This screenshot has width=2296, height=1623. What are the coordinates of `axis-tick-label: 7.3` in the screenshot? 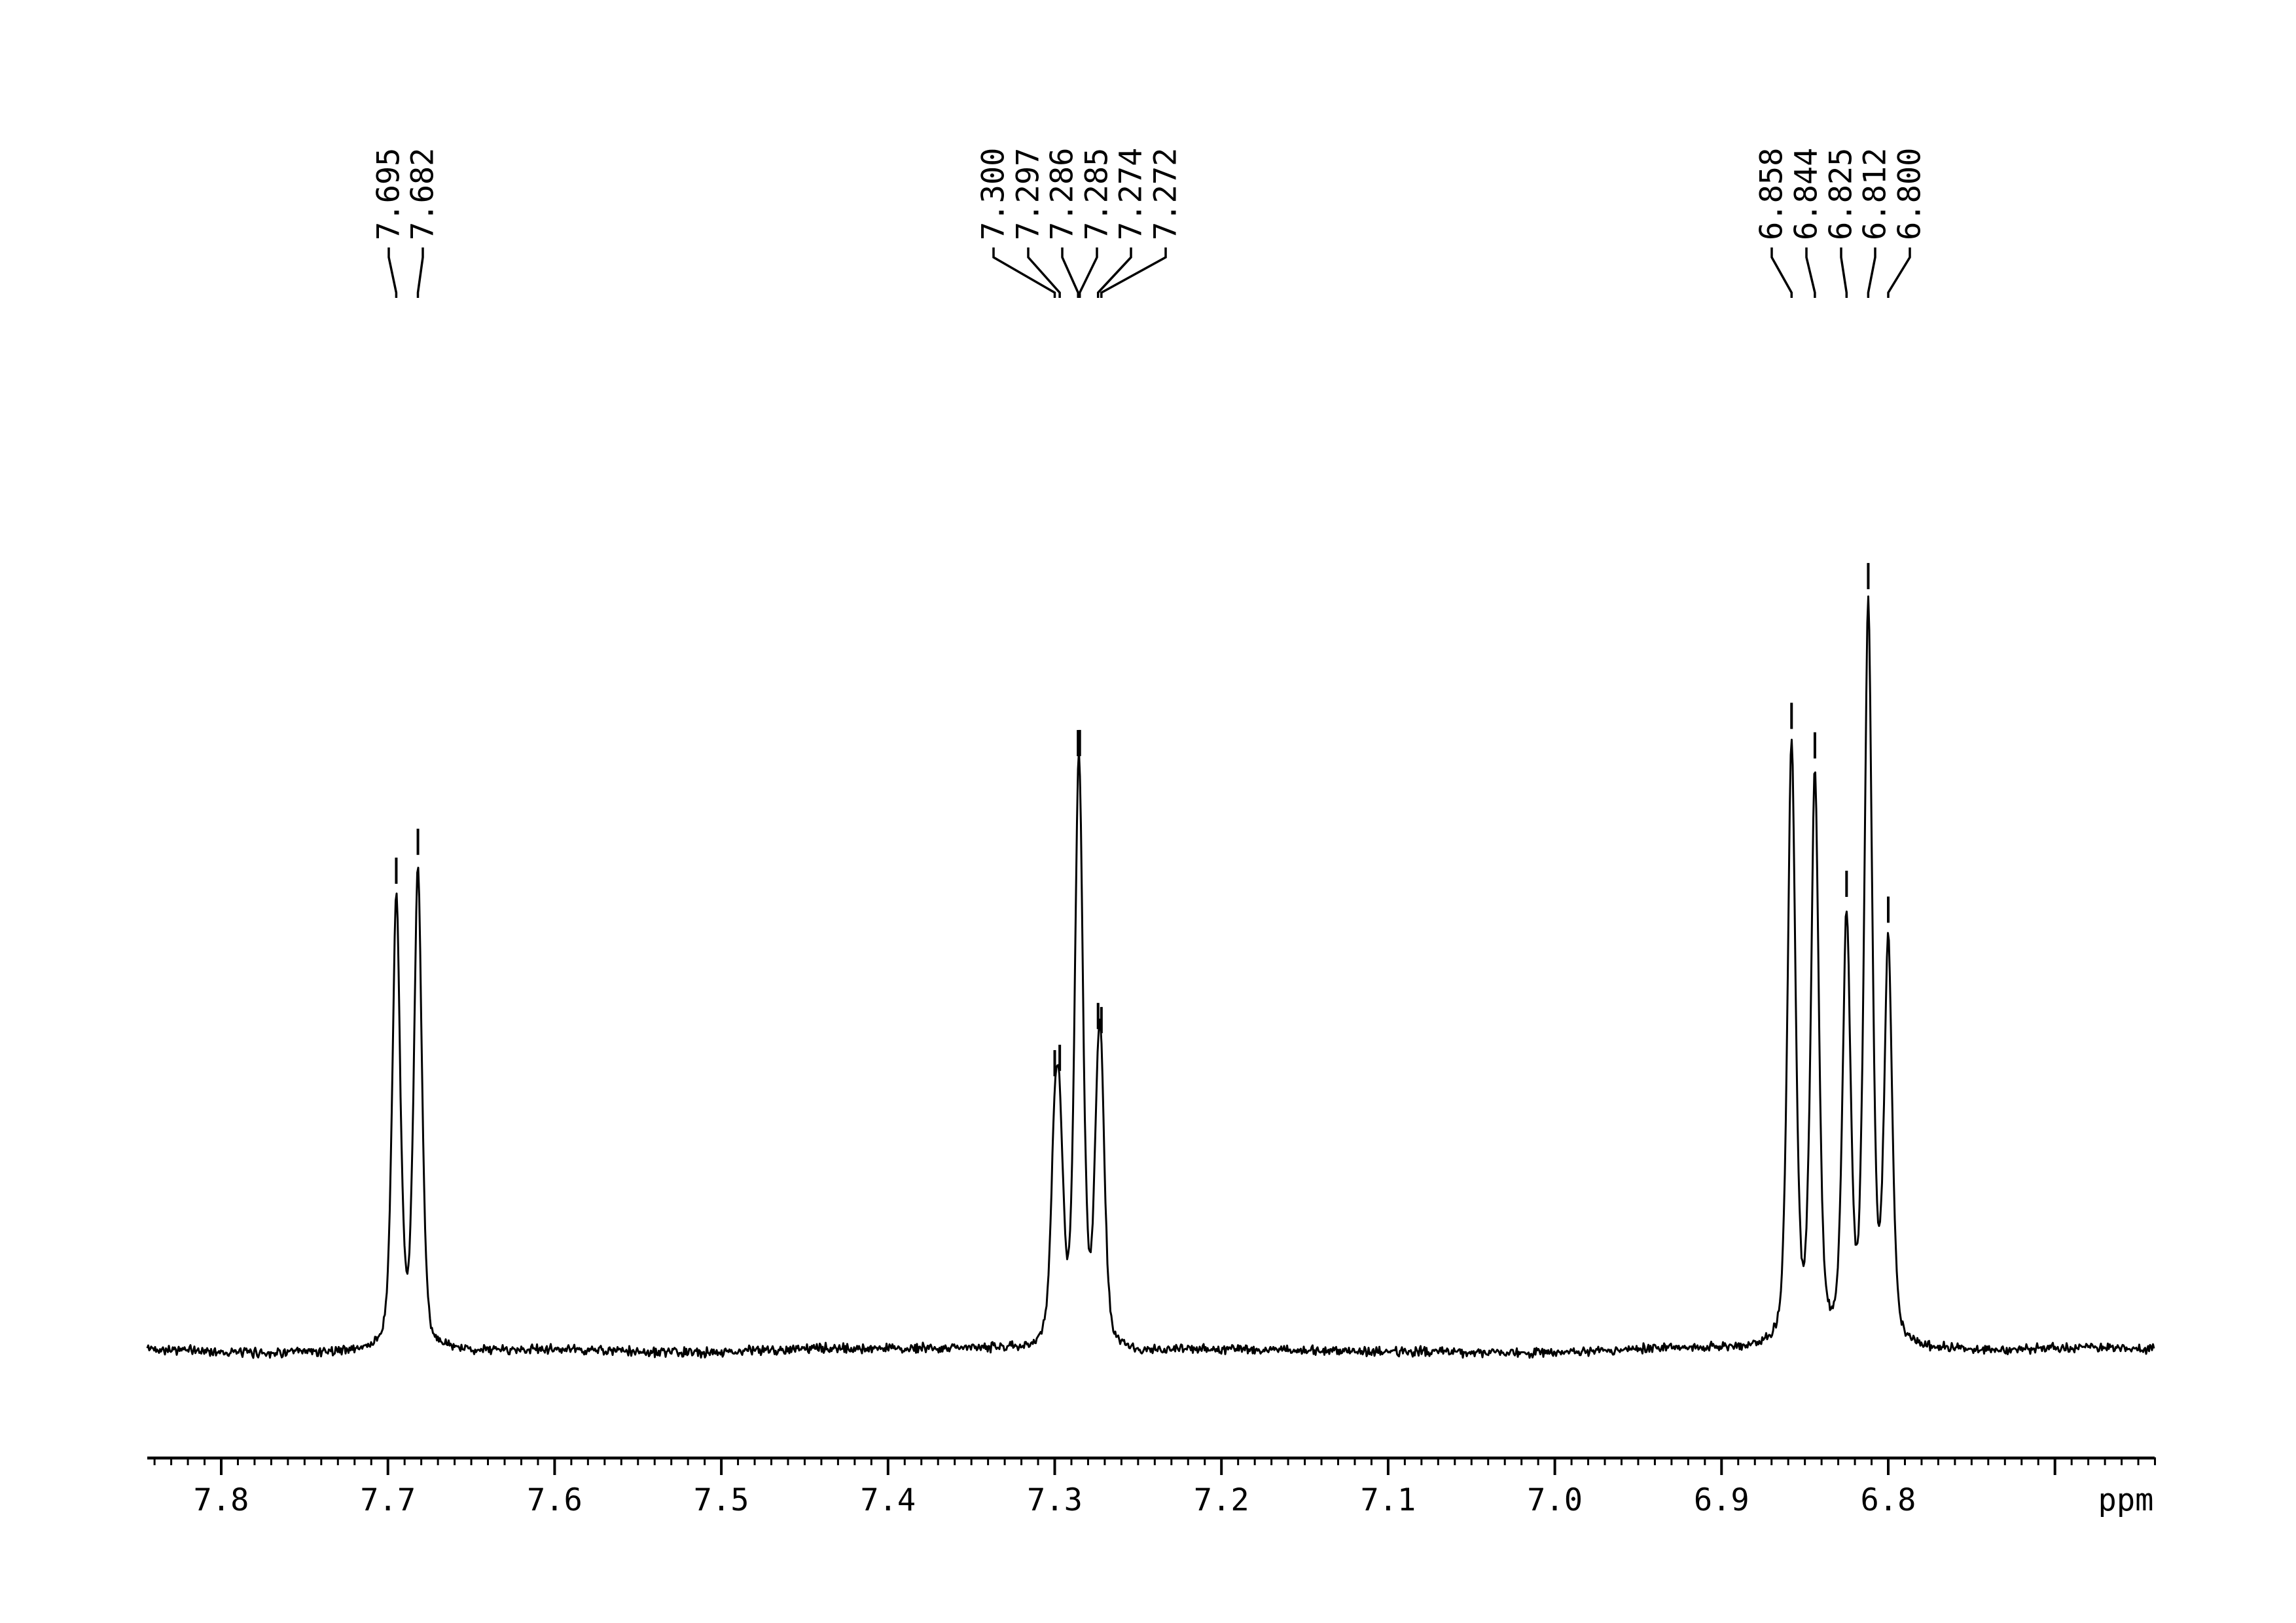 It's located at (1055, 1500).